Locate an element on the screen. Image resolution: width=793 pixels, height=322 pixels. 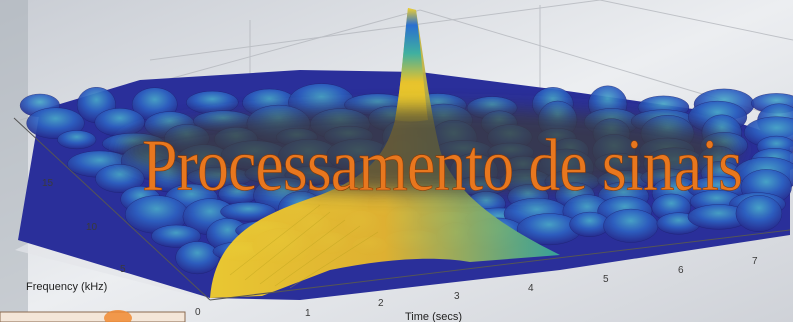
x-tick-5: 5 is located at coordinates (606, 279).